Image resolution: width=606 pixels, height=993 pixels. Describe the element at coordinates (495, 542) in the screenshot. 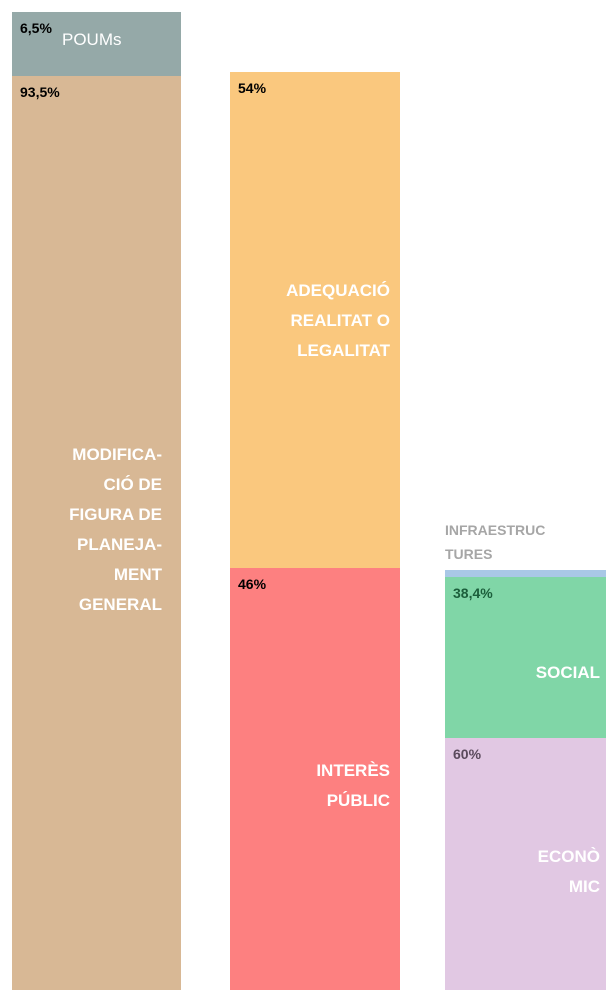

I see `segment-label: INFRAESTRUC TURES` at that location.